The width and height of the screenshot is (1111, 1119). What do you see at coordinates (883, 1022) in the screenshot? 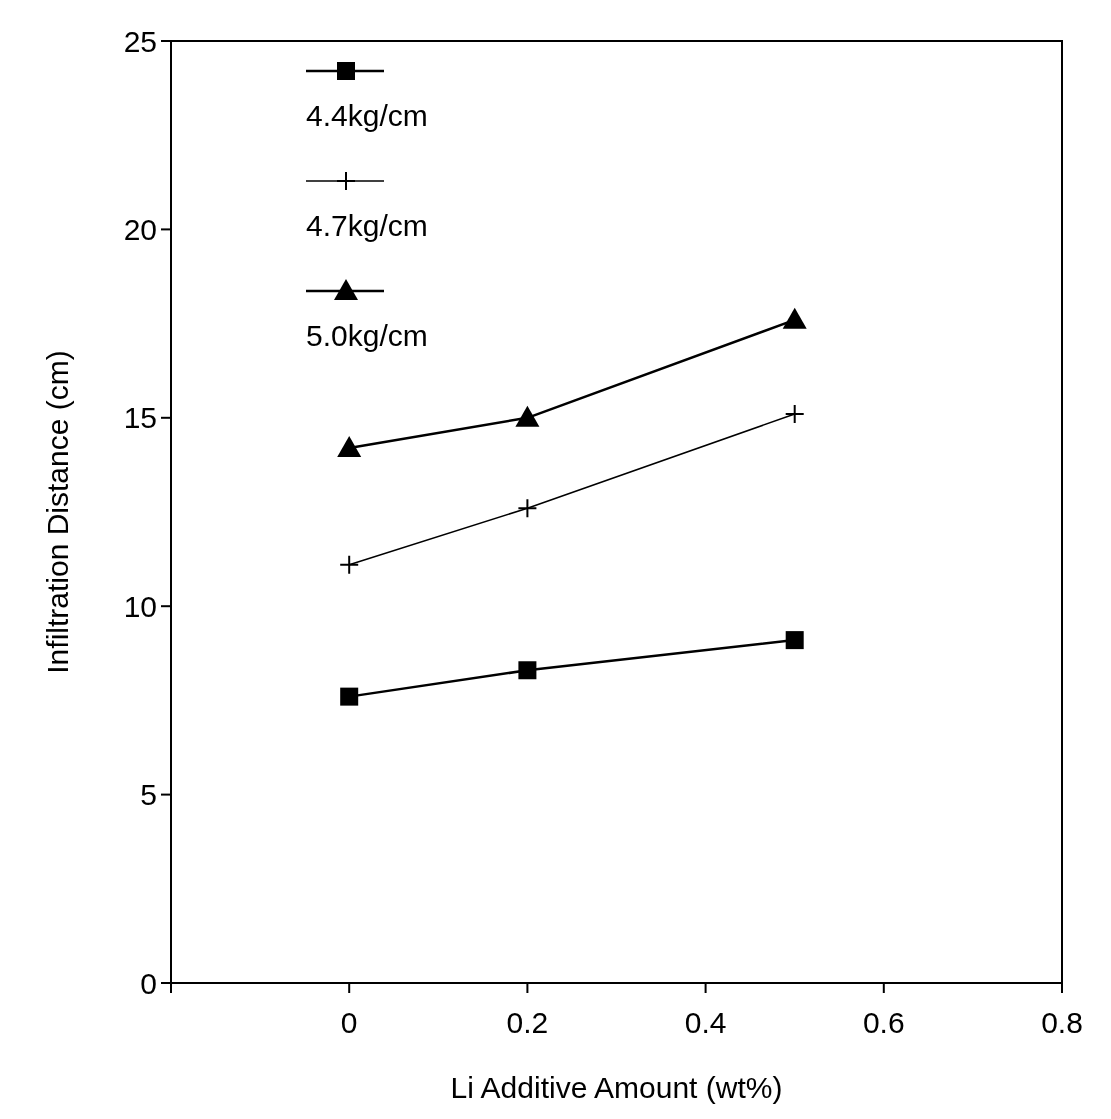
I see `x-tick-label: 0.6` at bounding box center [883, 1022].